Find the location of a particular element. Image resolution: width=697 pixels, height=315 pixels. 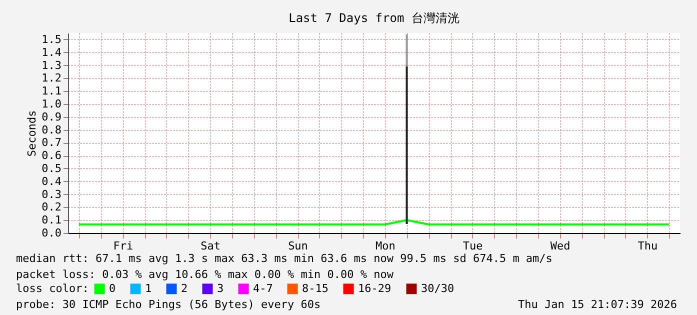

y-tick-label: 1.4 is located at coordinates (52, 52).